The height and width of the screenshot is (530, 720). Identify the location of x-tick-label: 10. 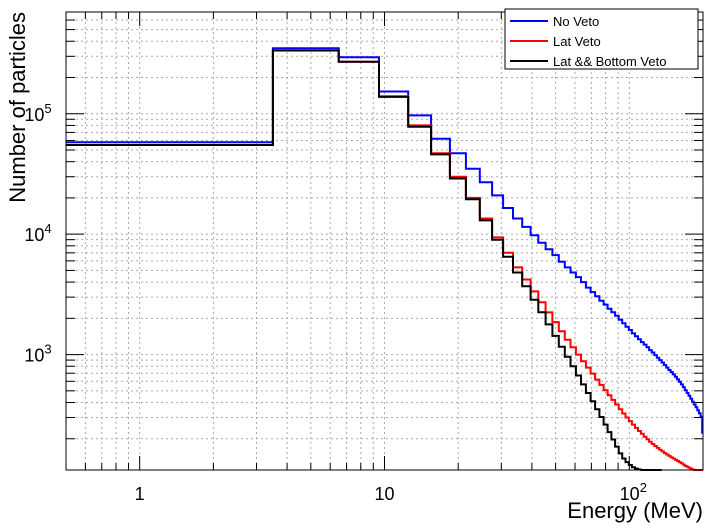
(384, 494).